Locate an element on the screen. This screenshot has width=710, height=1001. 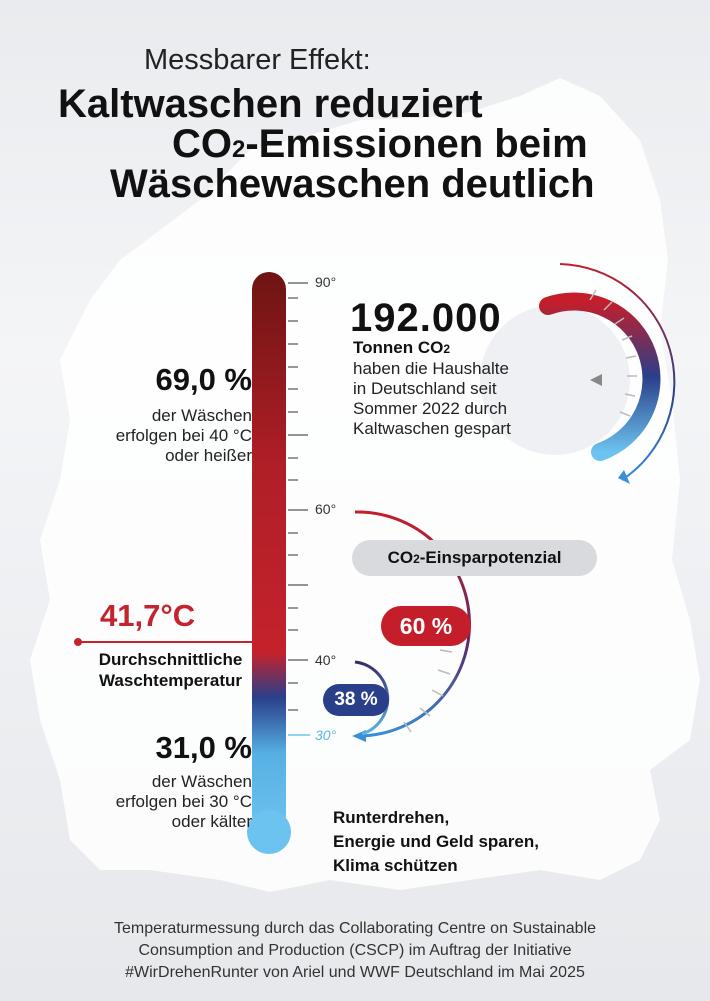
tick-40: 40° is located at coordinates (326, 660).